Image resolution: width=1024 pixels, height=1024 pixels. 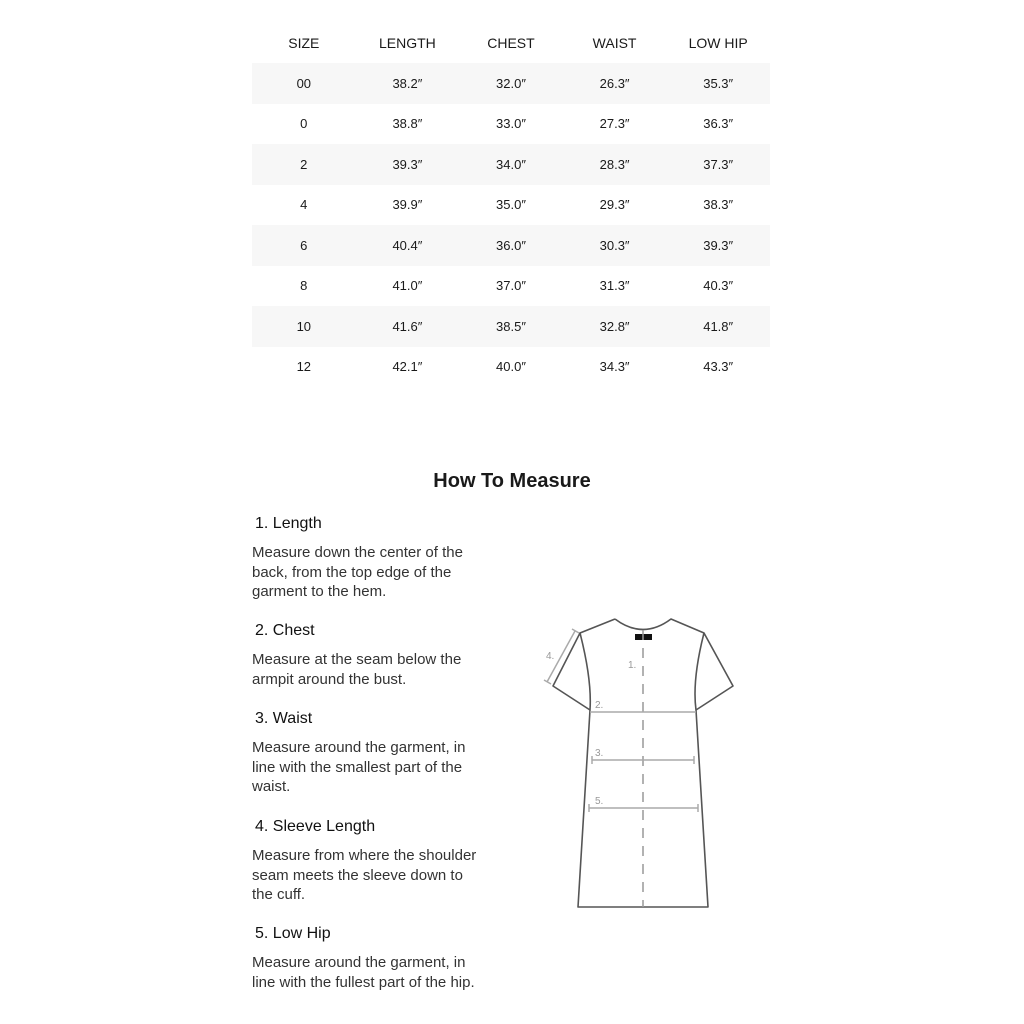 I want to click on table-row: 0 38.8″ 33.0″ 27.3″ 36.3″, so click(x=511, y=124).